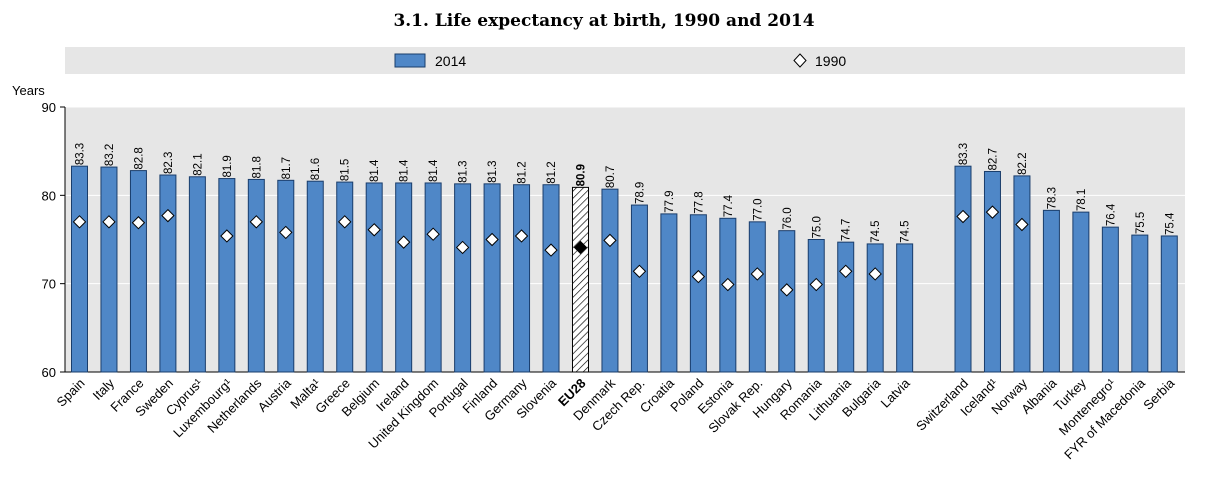  What do you see at coordinates (275, 395) in the screenshot?
I see `x-label-austria: Austria` at bounding box center [275, 395].